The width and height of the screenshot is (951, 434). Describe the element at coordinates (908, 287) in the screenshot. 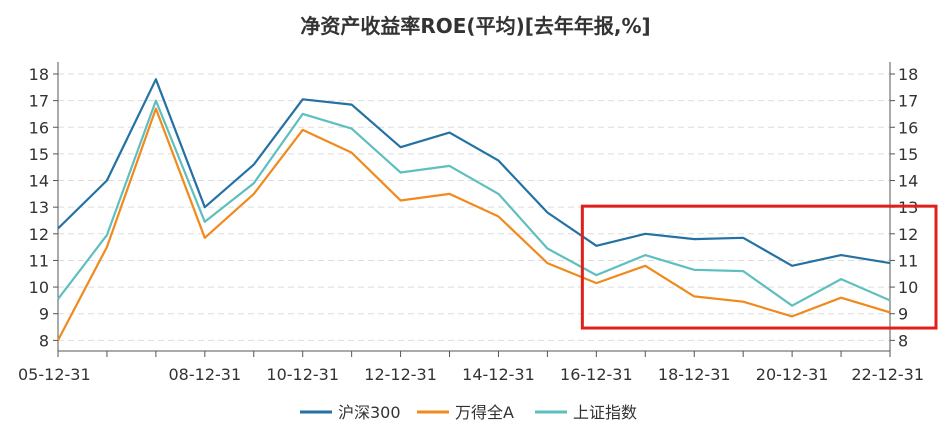

I see `y-tick-label-right: 10` at that location.